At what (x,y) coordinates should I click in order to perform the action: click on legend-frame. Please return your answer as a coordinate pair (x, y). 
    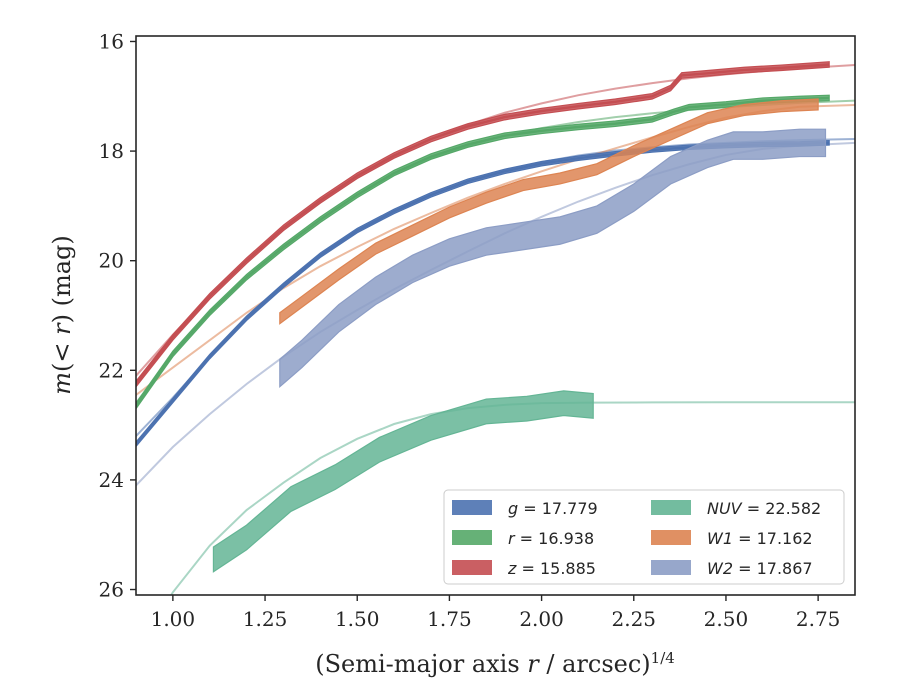
    Looking at the image, I should click on (644, 537).